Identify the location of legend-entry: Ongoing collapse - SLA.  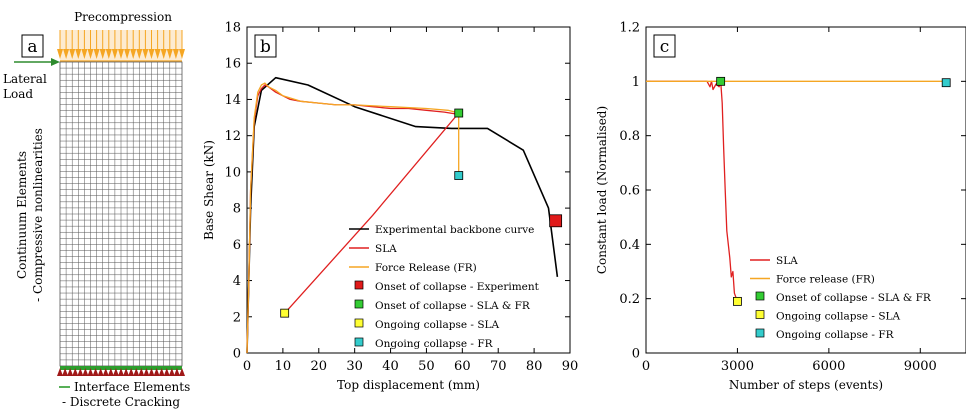
(437, 325).